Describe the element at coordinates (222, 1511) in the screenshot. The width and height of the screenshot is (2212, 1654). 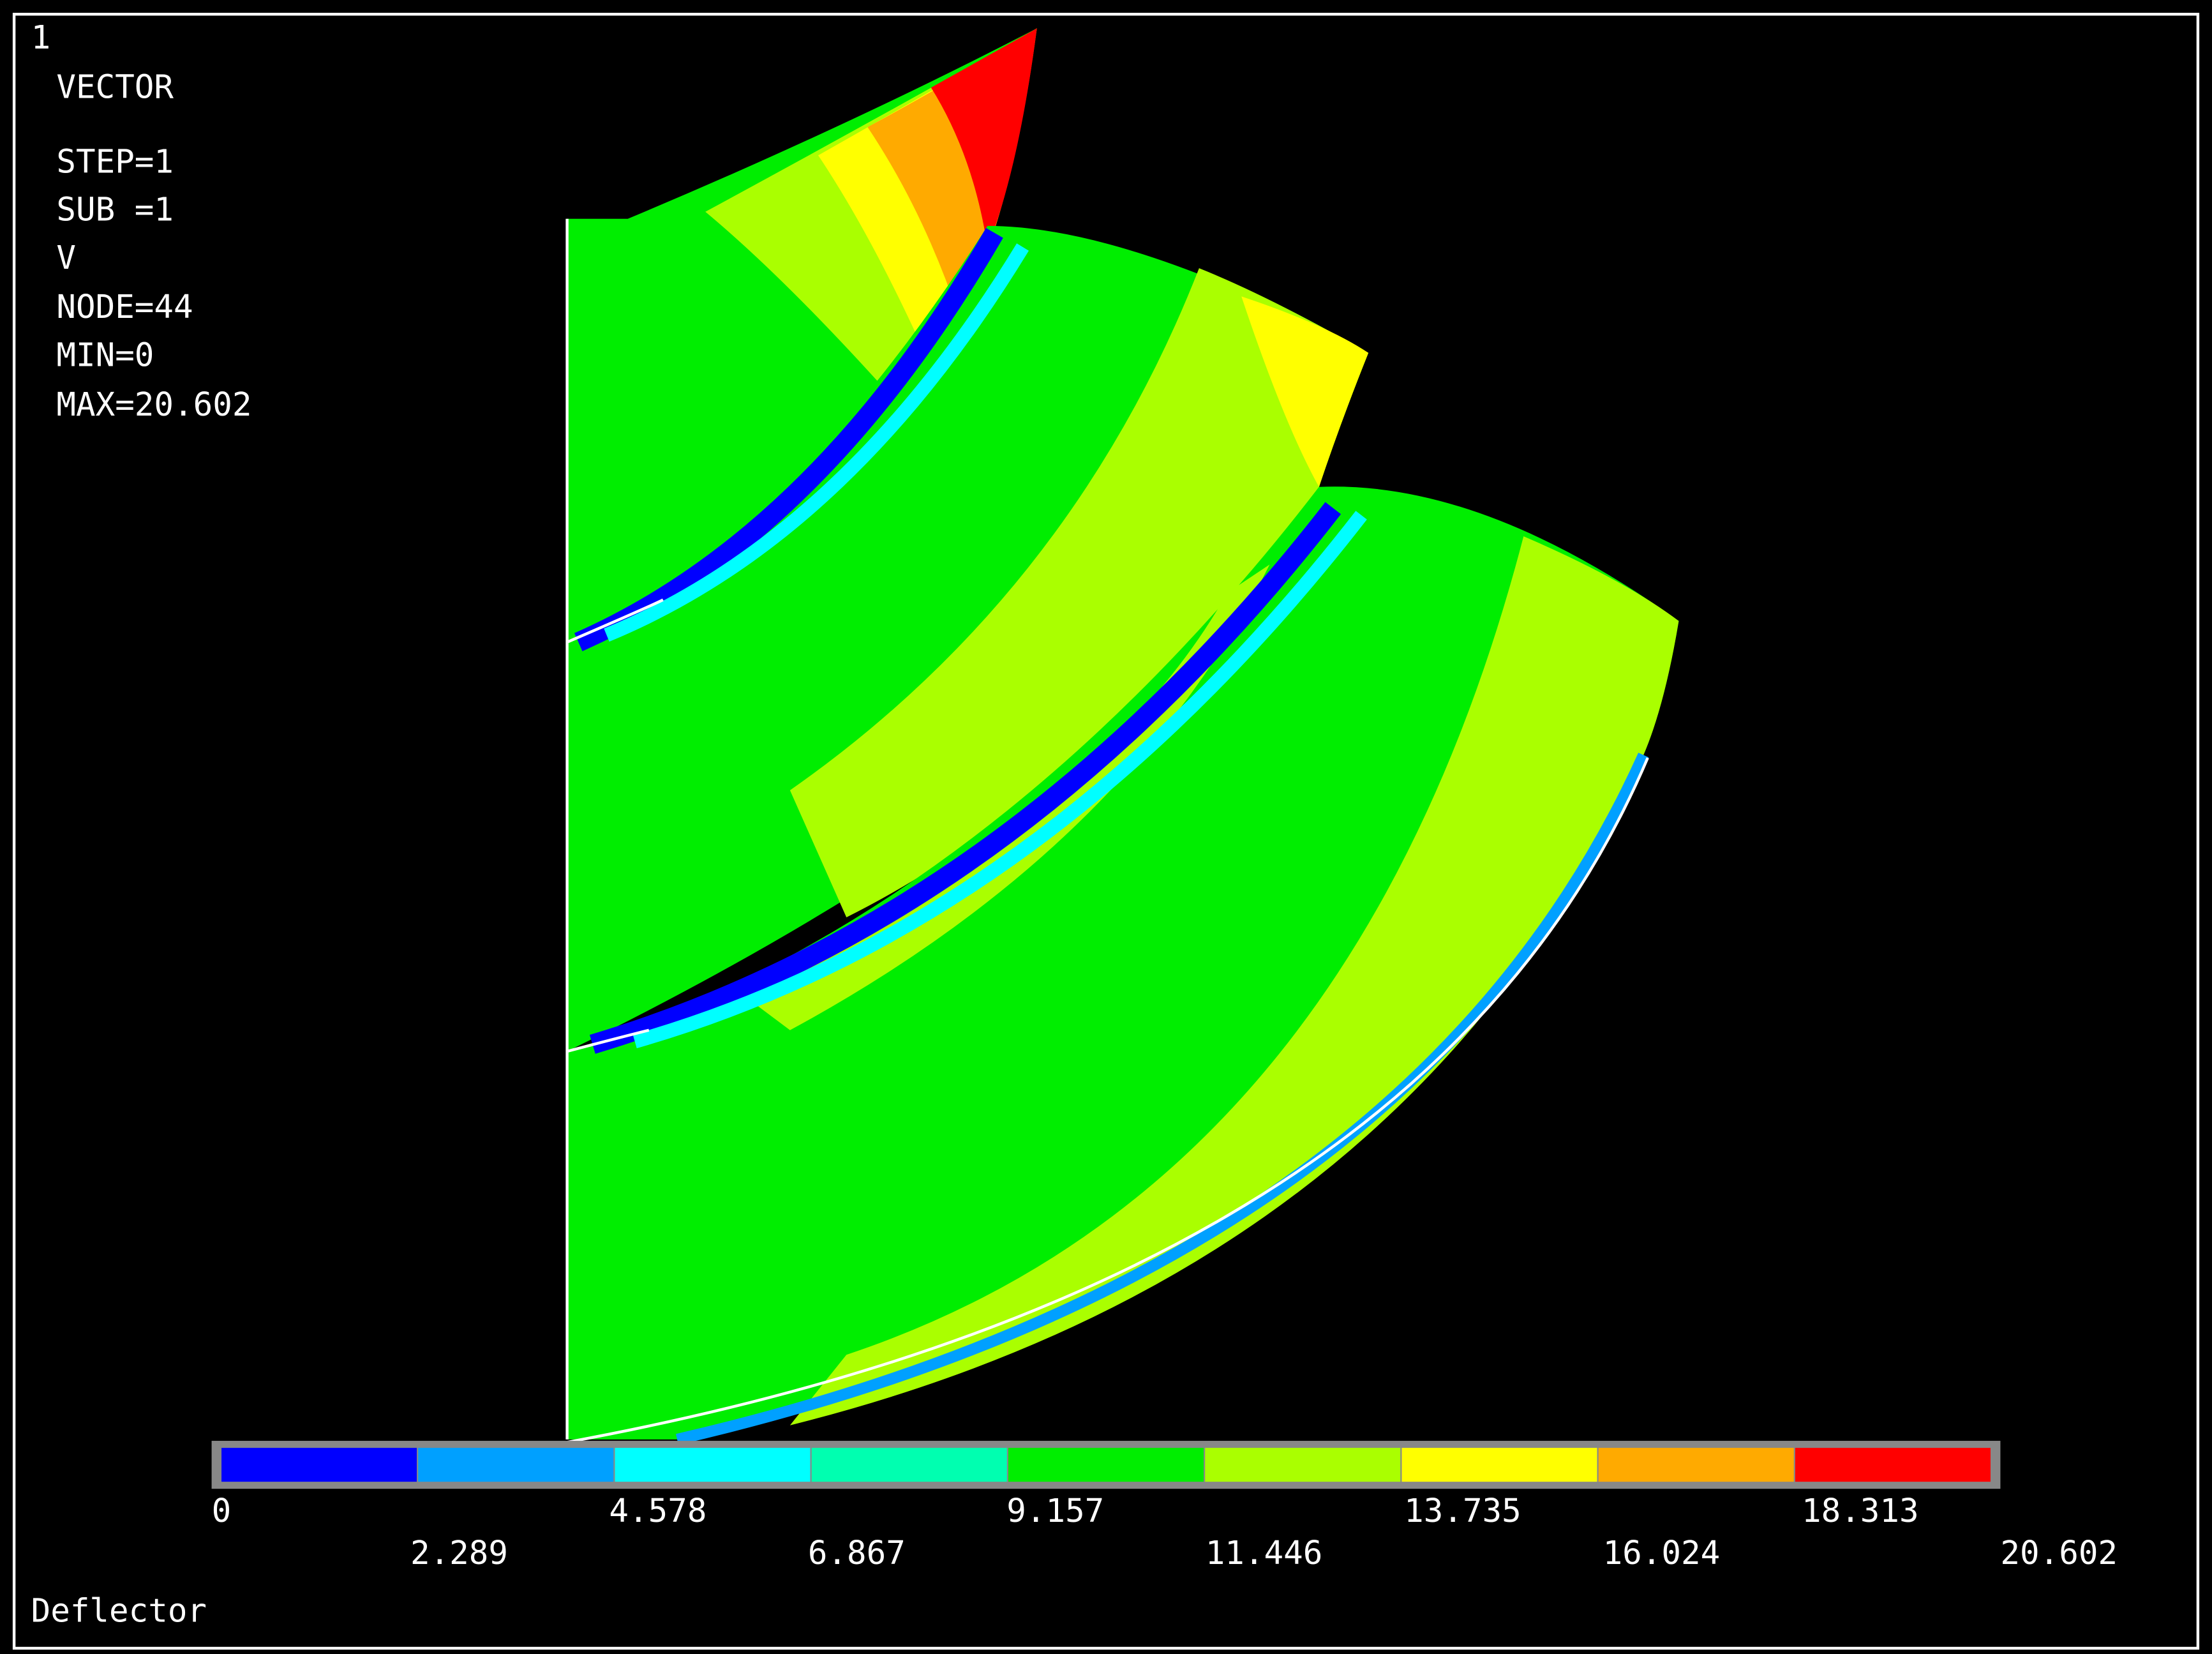
I see `legend-label: 0` at that location.